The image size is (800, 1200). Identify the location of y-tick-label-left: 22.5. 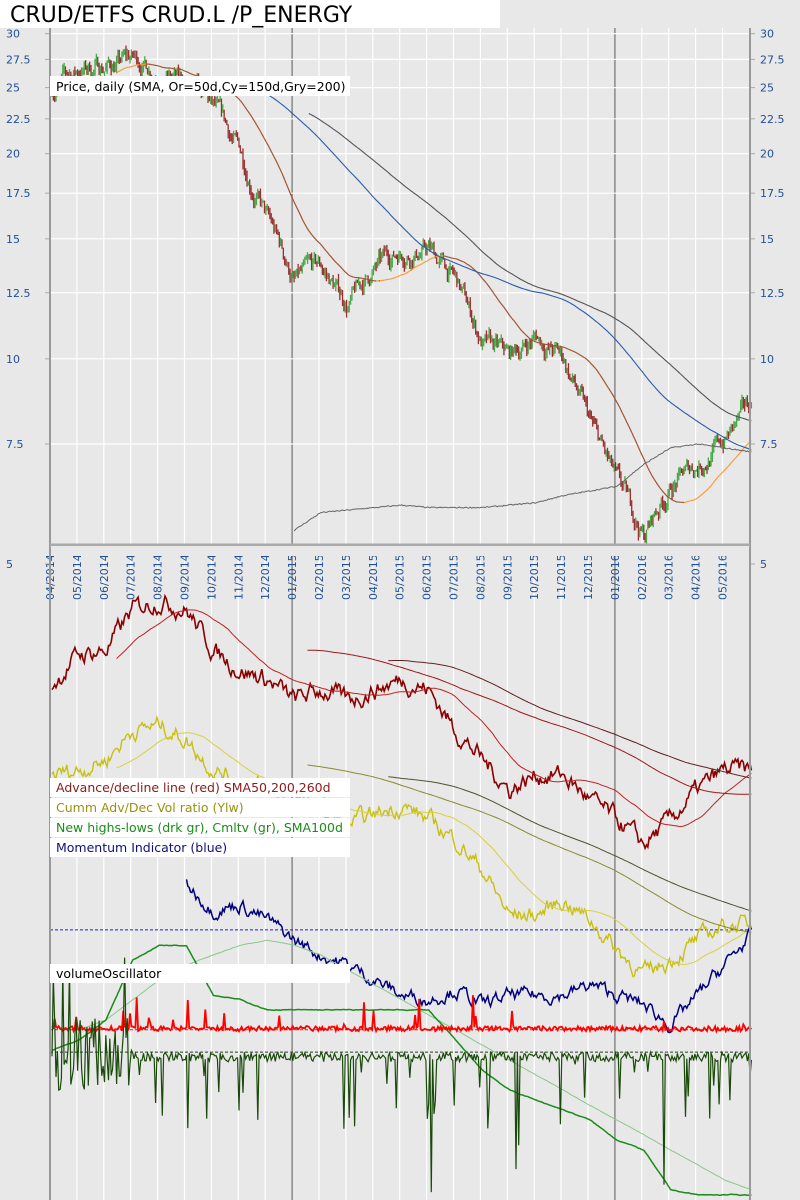
(18, 119).